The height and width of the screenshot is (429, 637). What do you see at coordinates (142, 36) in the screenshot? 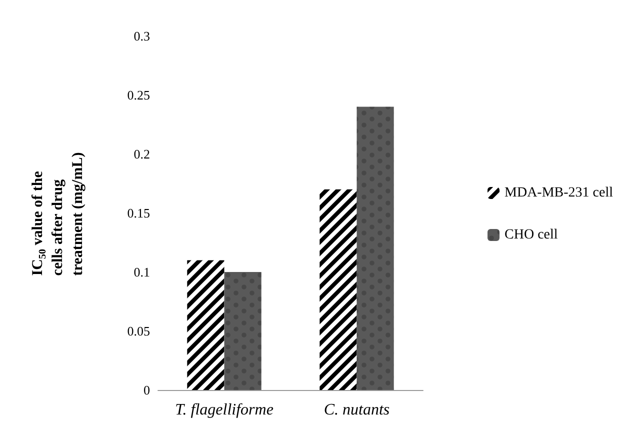
I see `y-tick-label: 0.3` at bounding box center [142, 36].